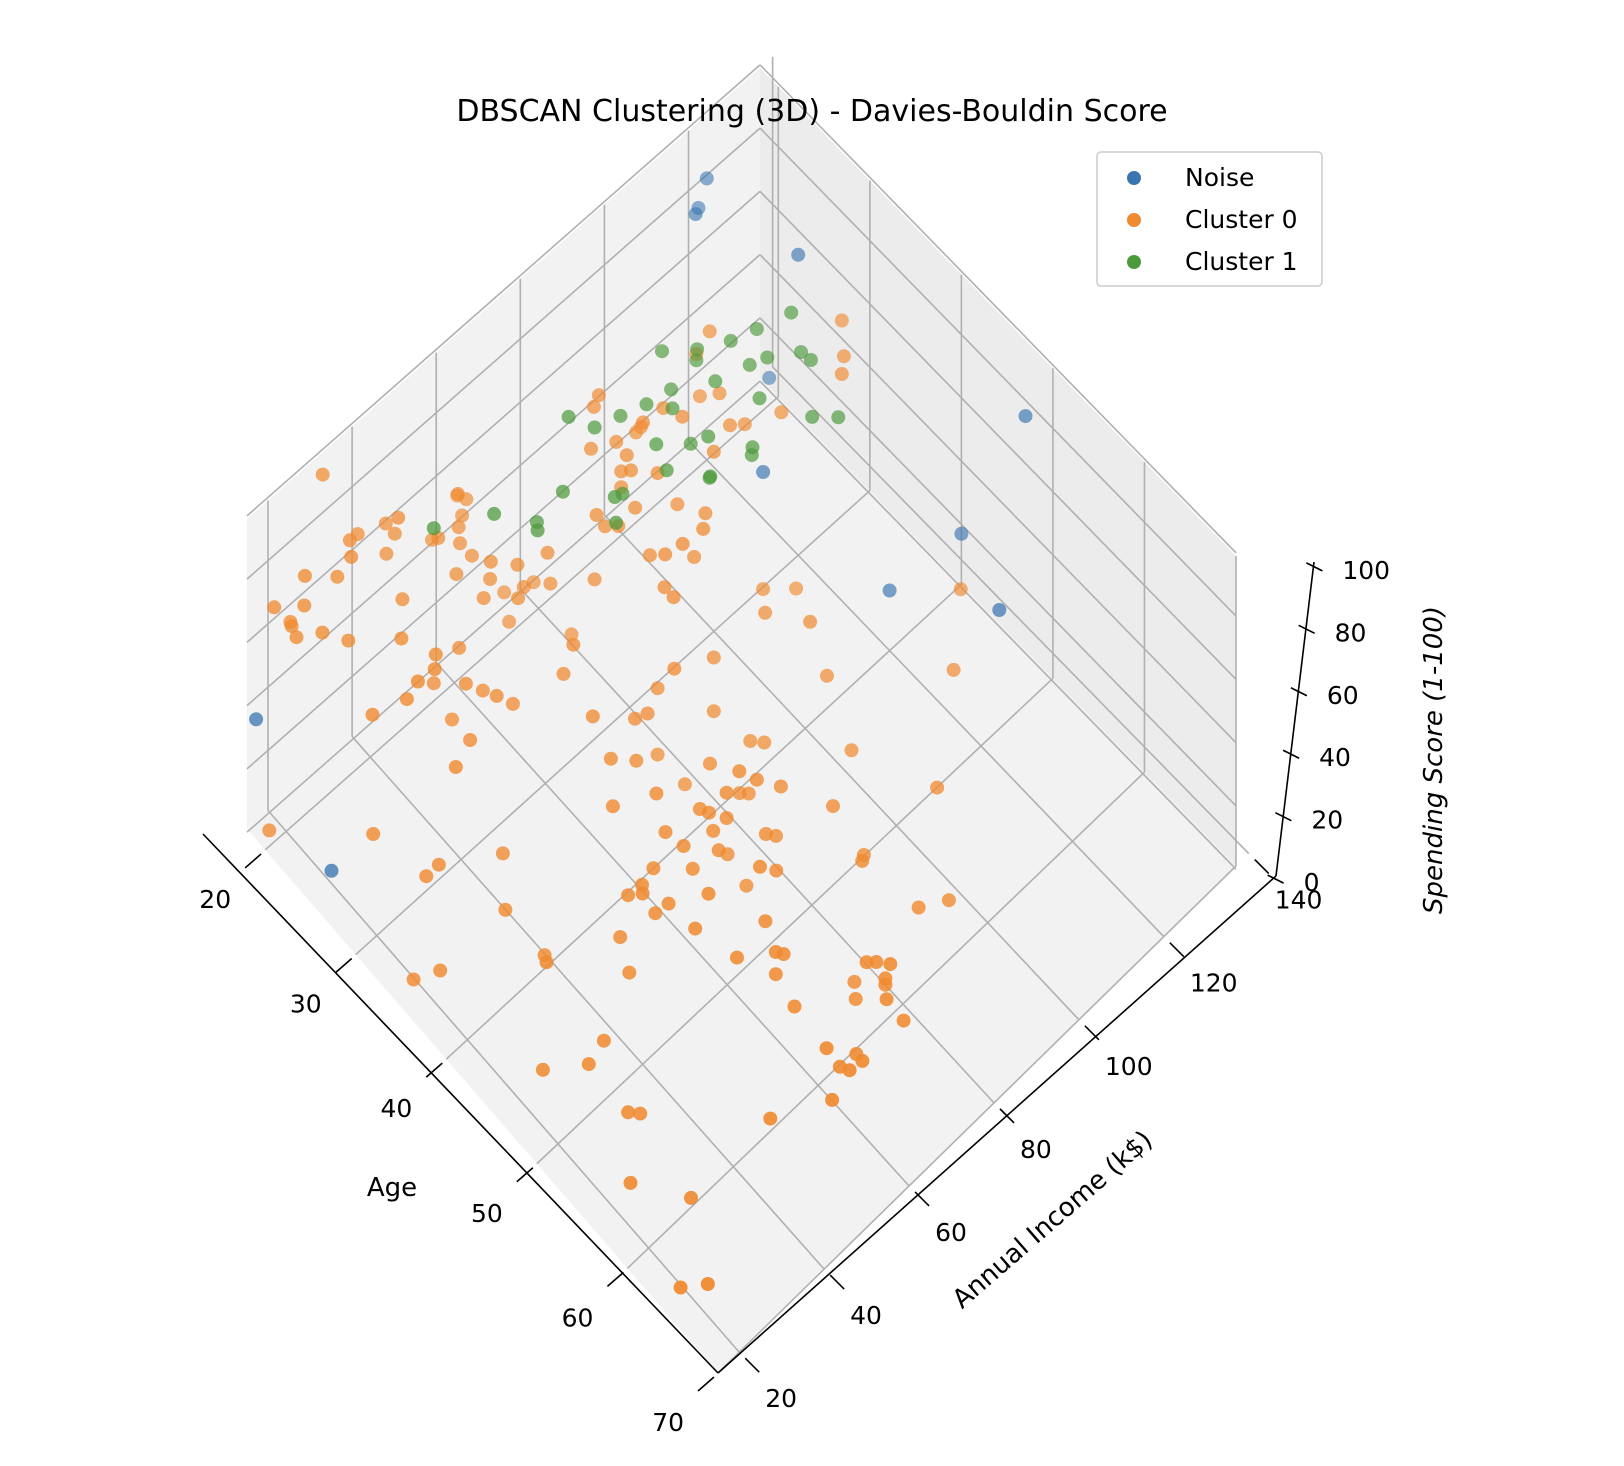  I want to click on legend-label-cluster-1: Cluster 1, so click(1241, 261).